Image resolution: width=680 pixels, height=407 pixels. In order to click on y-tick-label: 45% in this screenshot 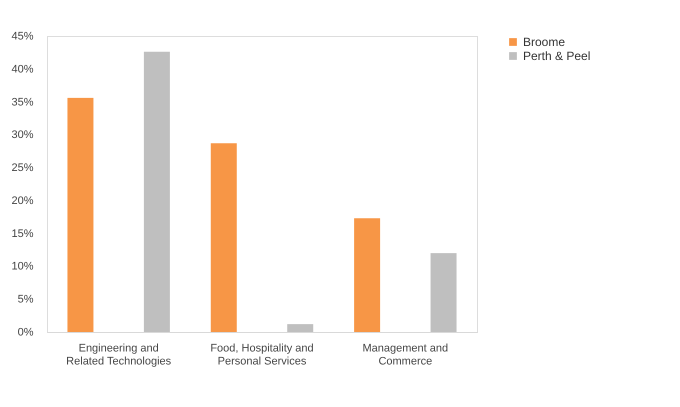, I will do `click(22, 36)`.